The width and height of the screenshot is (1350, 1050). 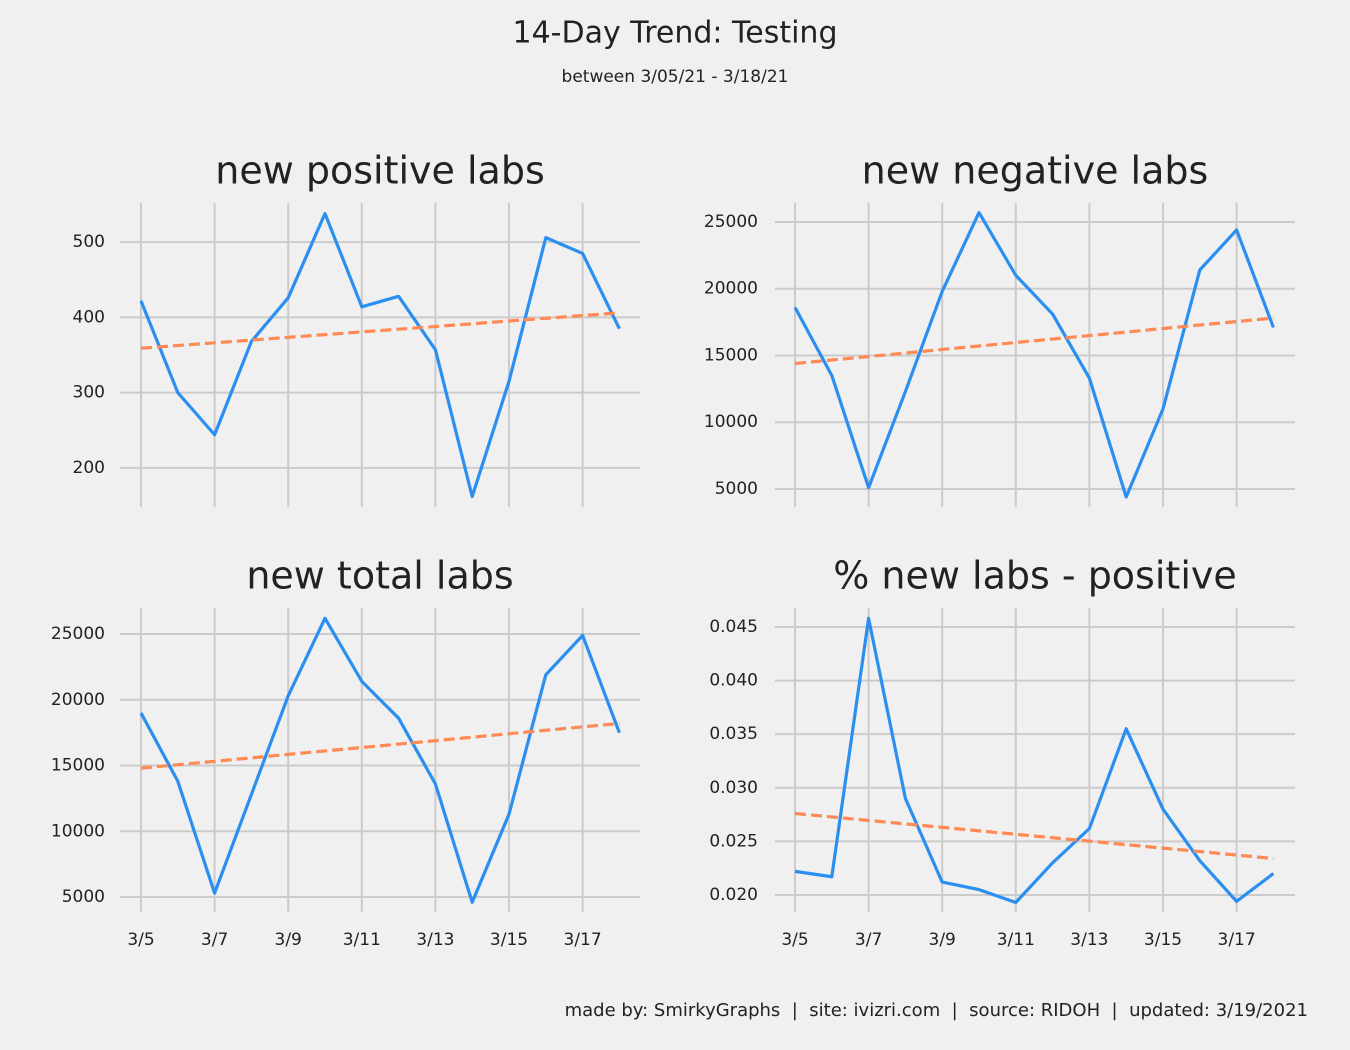 I want to click on y-tick-label: 0.025, so click(x=733, y=841).